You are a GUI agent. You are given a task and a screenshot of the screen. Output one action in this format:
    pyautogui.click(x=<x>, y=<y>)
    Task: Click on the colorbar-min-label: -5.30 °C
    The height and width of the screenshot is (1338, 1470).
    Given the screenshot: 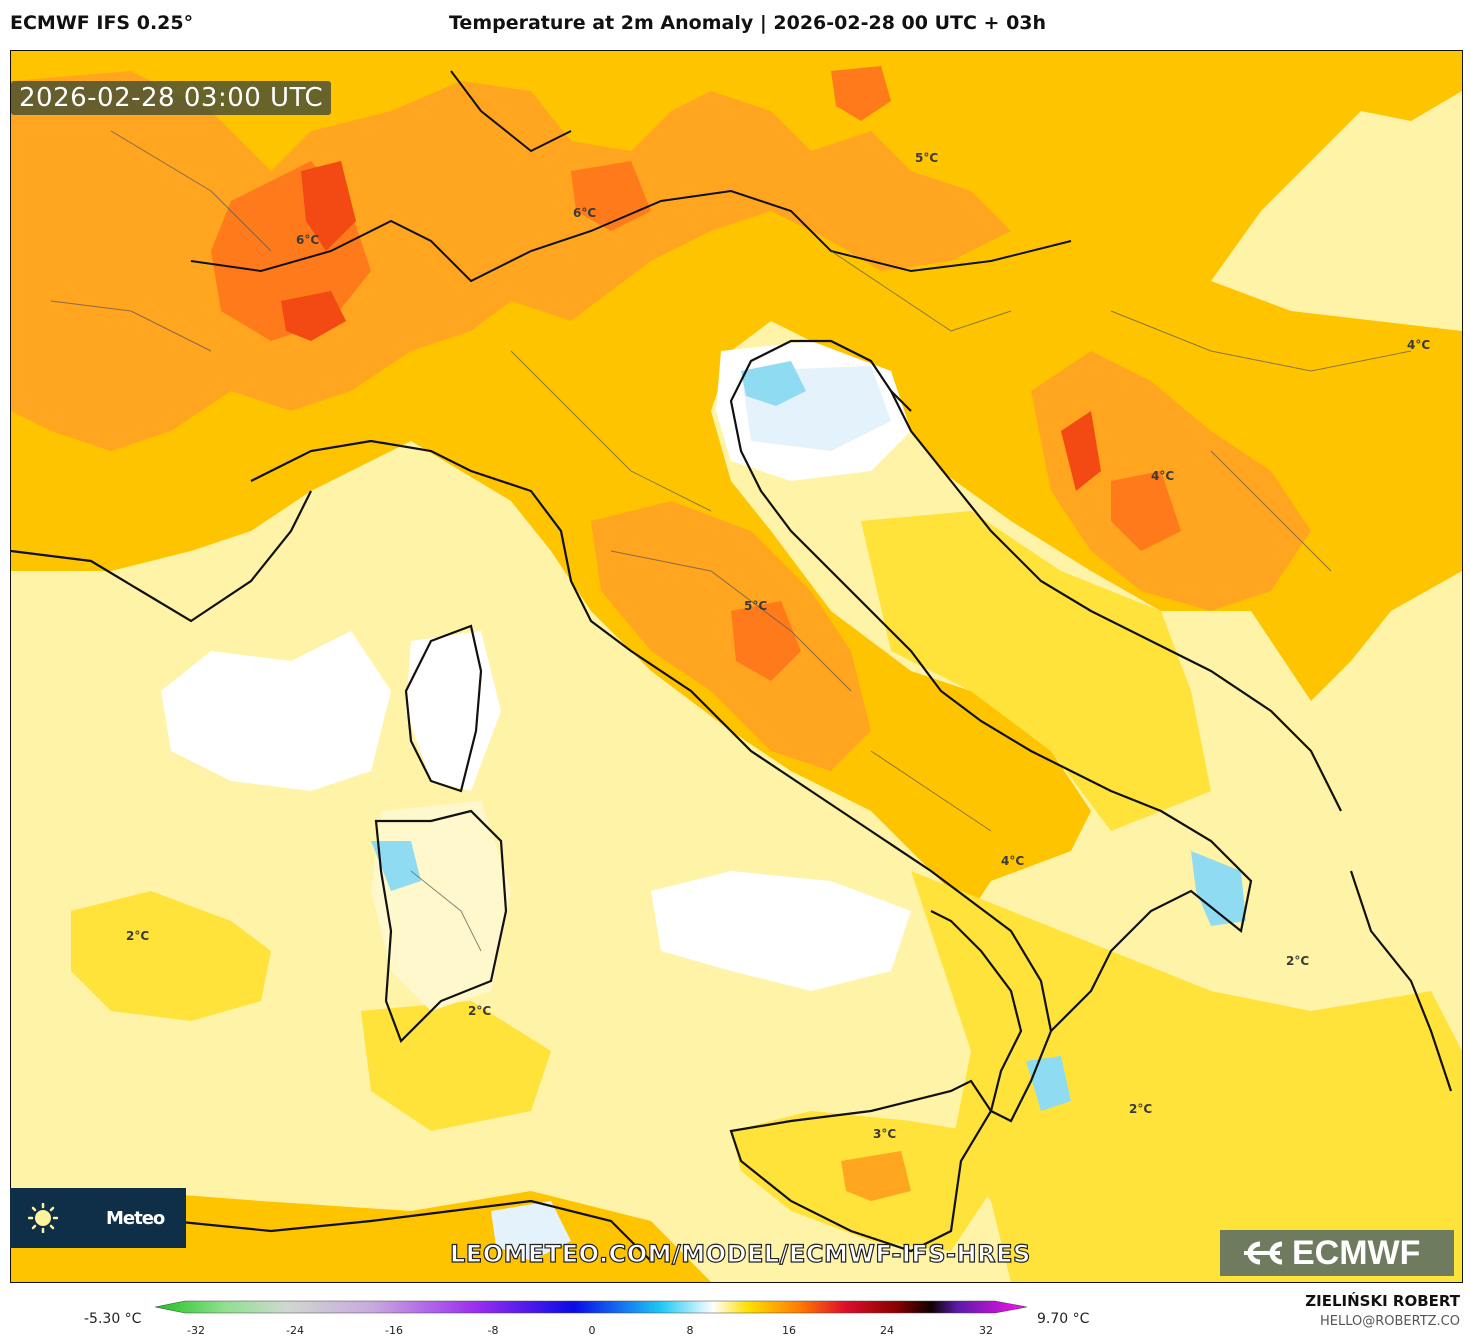 What is the action you would take?
    pyautogui.click(x=113, y=1319)
    